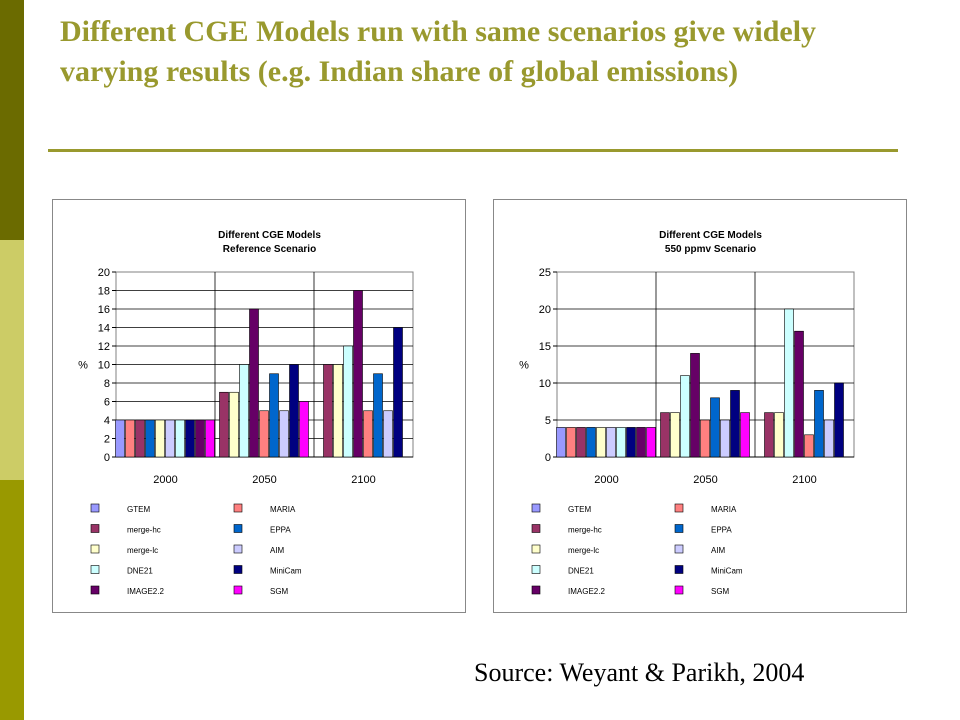 The width and height of the screenshot is (960, 720). I want to click on bar-aim-2000, so click(611, 442).